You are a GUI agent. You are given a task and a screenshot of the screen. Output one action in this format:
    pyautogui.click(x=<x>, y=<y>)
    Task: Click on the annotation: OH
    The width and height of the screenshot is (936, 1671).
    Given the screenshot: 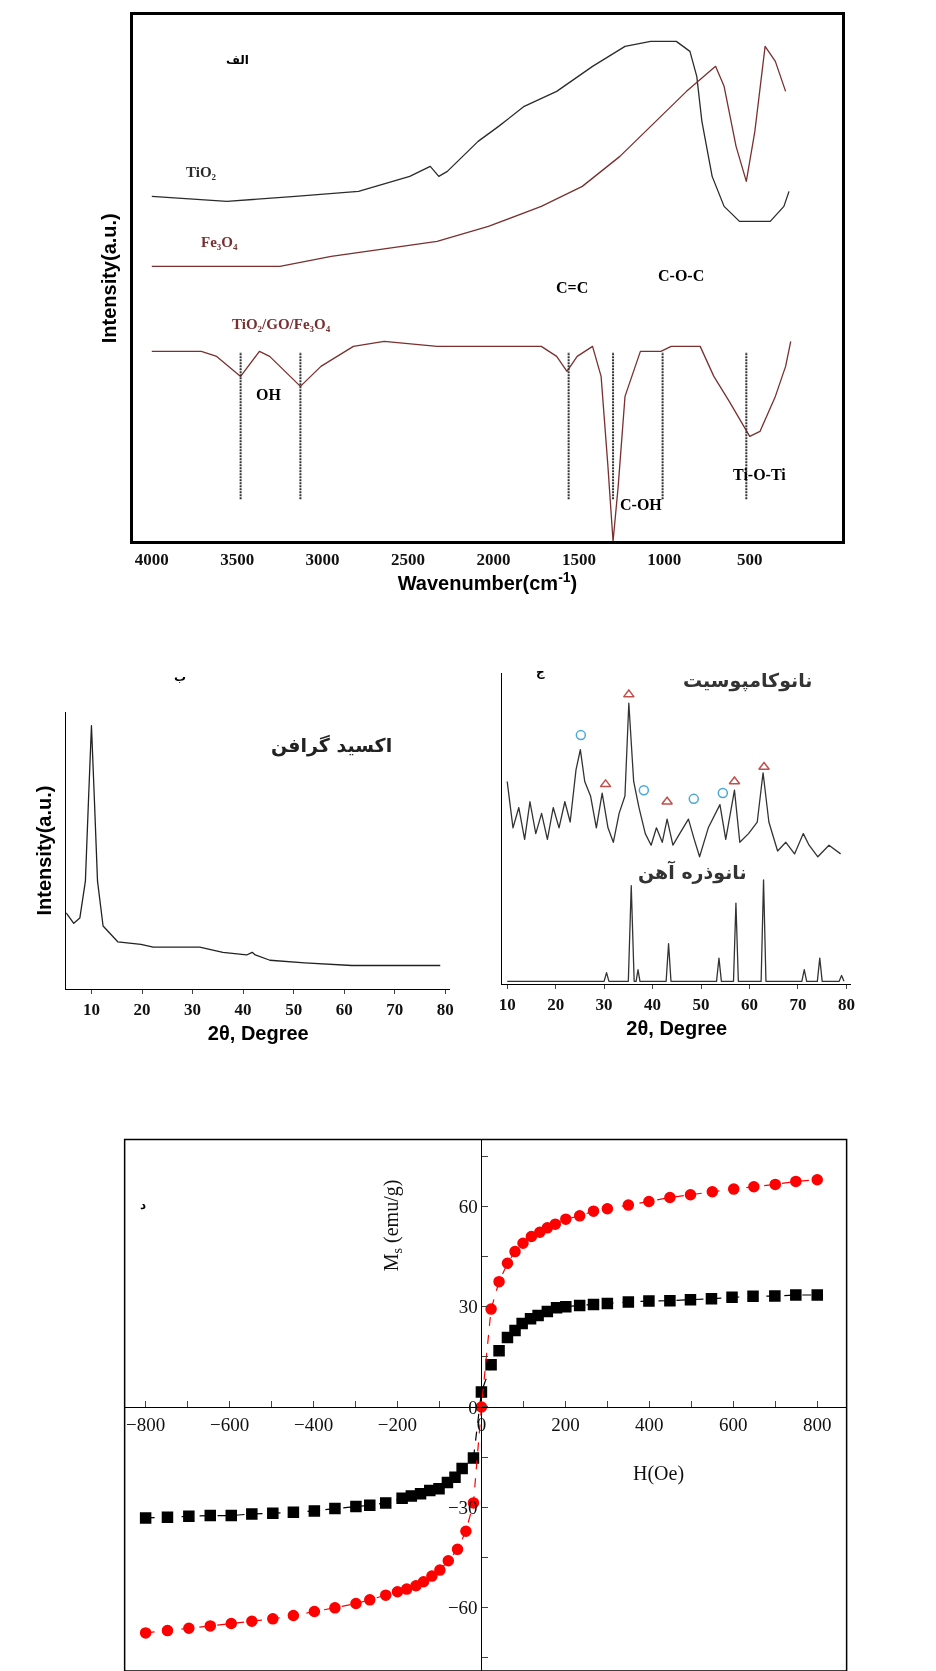 What is the action you would take?
    pyautogui.click(x=269, y=394)
    